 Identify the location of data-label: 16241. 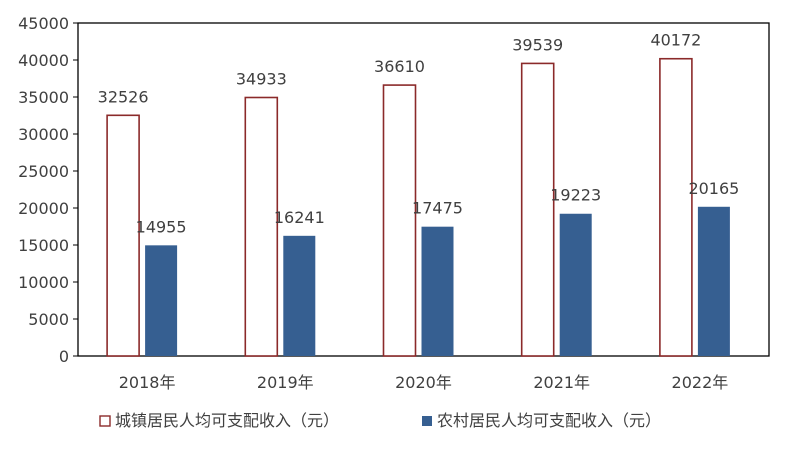
(299, 217).